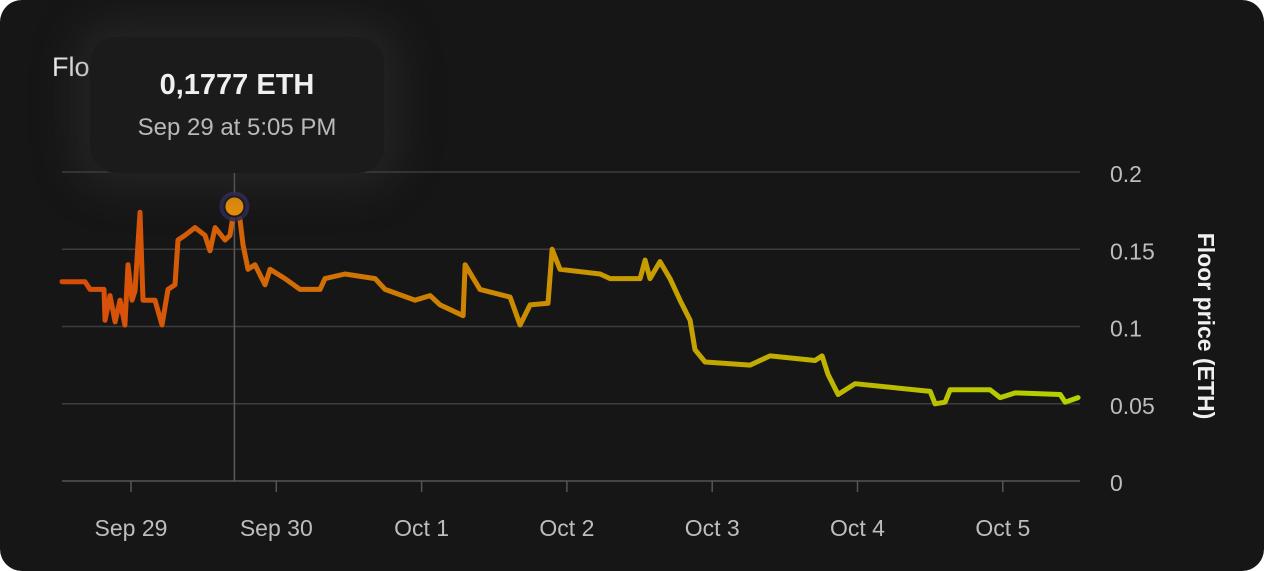  Describe the element at coordinates (1126, 174) in the screenshot. I see `y-tick-label: 0.2` at that location.